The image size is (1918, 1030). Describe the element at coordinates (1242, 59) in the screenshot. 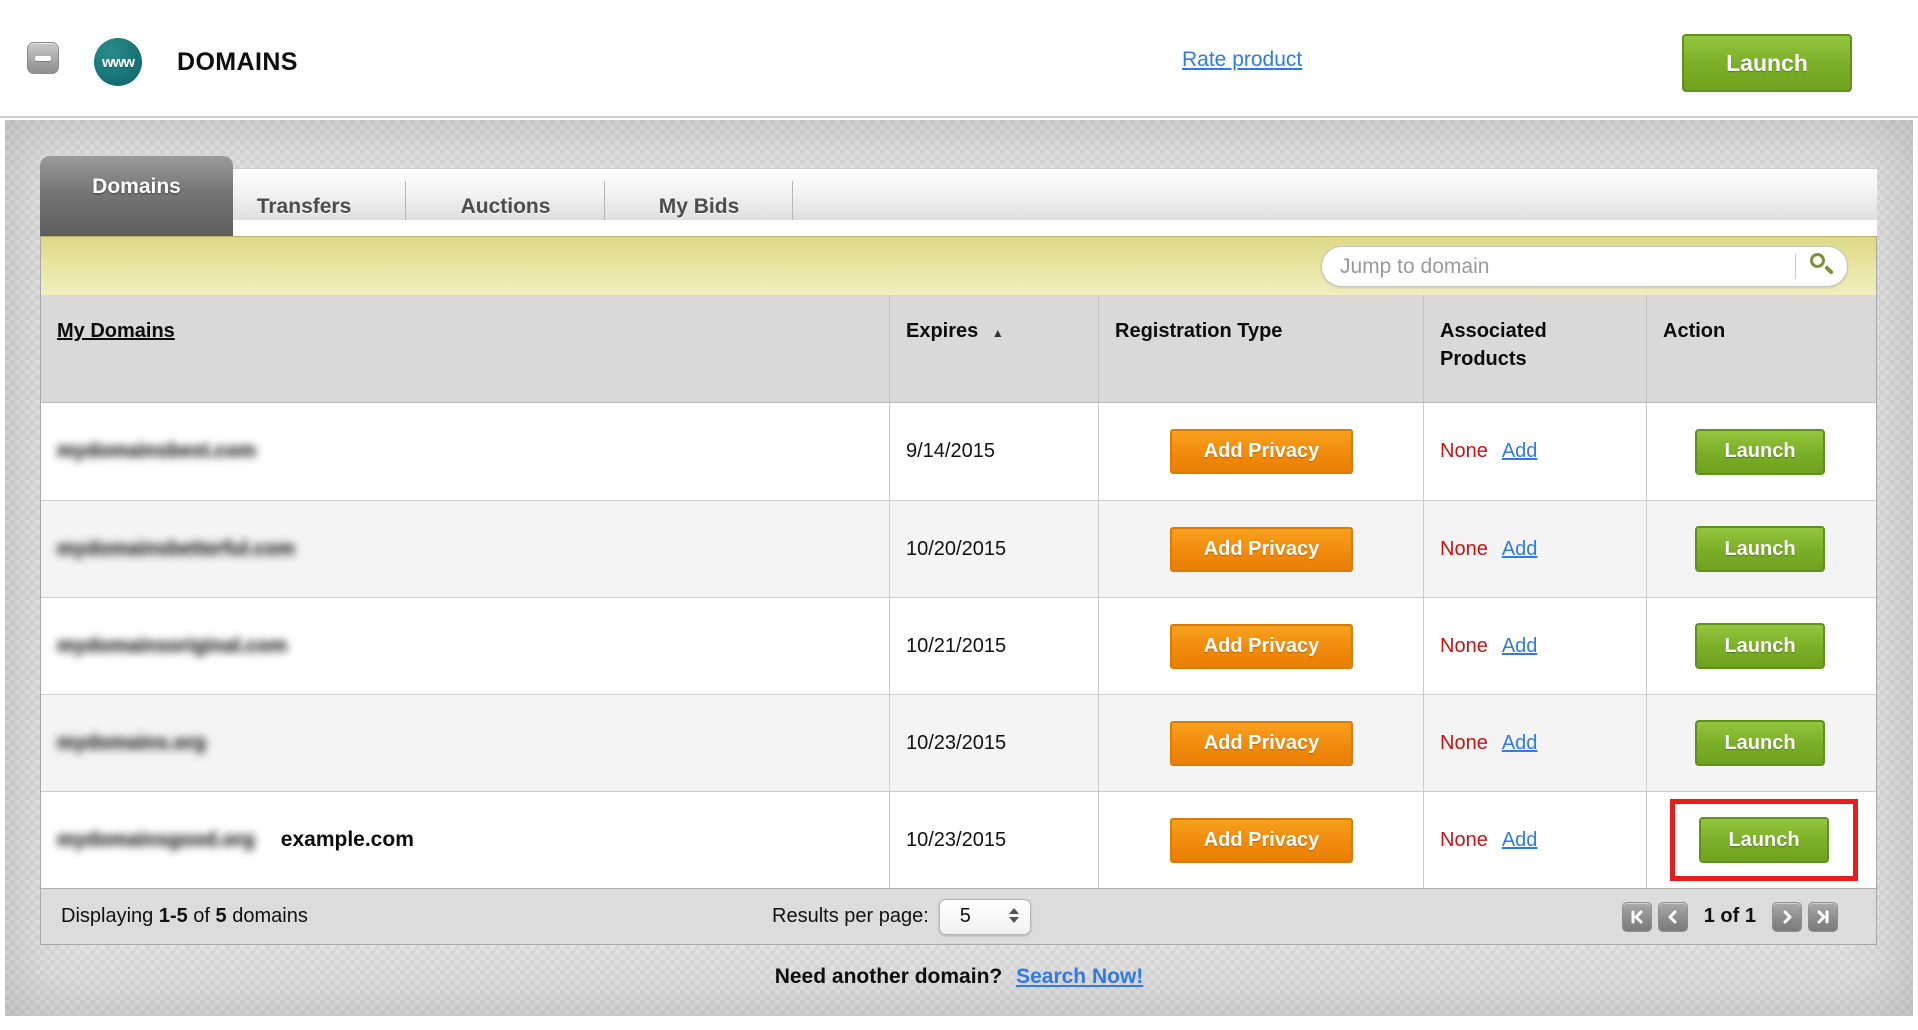

I see `rate-product-link: Rate product` at that location.